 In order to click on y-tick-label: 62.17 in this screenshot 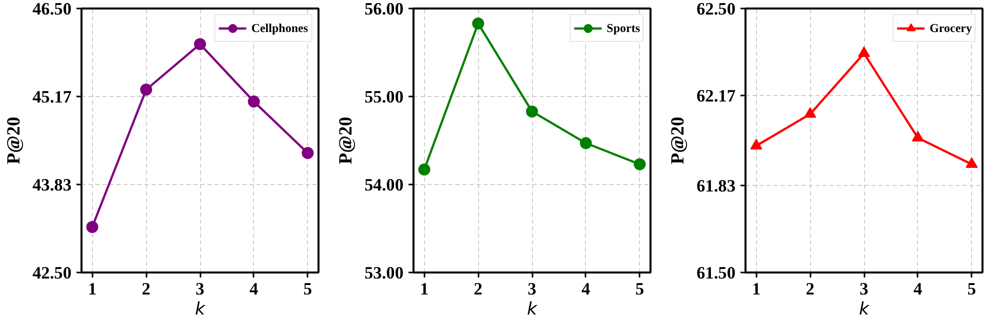, I will do `click(716, 96)`.